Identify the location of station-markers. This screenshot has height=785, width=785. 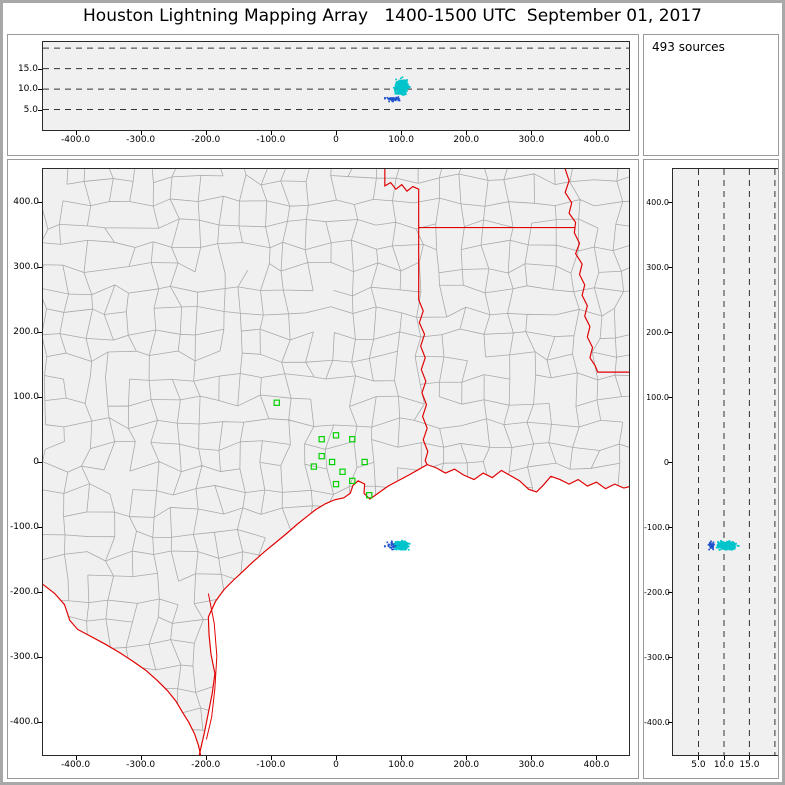
(323, 449).